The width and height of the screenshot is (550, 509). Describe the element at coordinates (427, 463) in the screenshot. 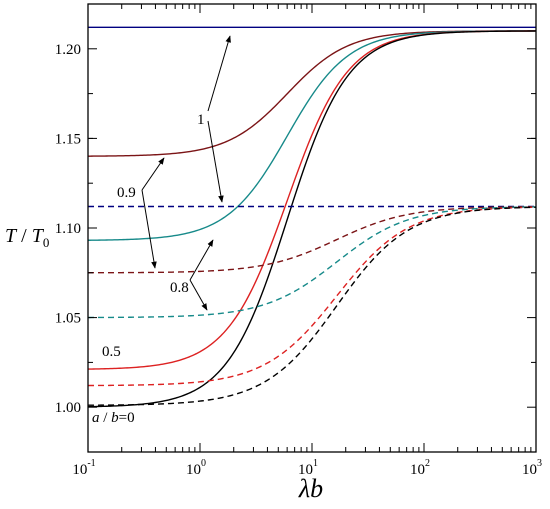

I see `x-tick-exp: 2` at that location.